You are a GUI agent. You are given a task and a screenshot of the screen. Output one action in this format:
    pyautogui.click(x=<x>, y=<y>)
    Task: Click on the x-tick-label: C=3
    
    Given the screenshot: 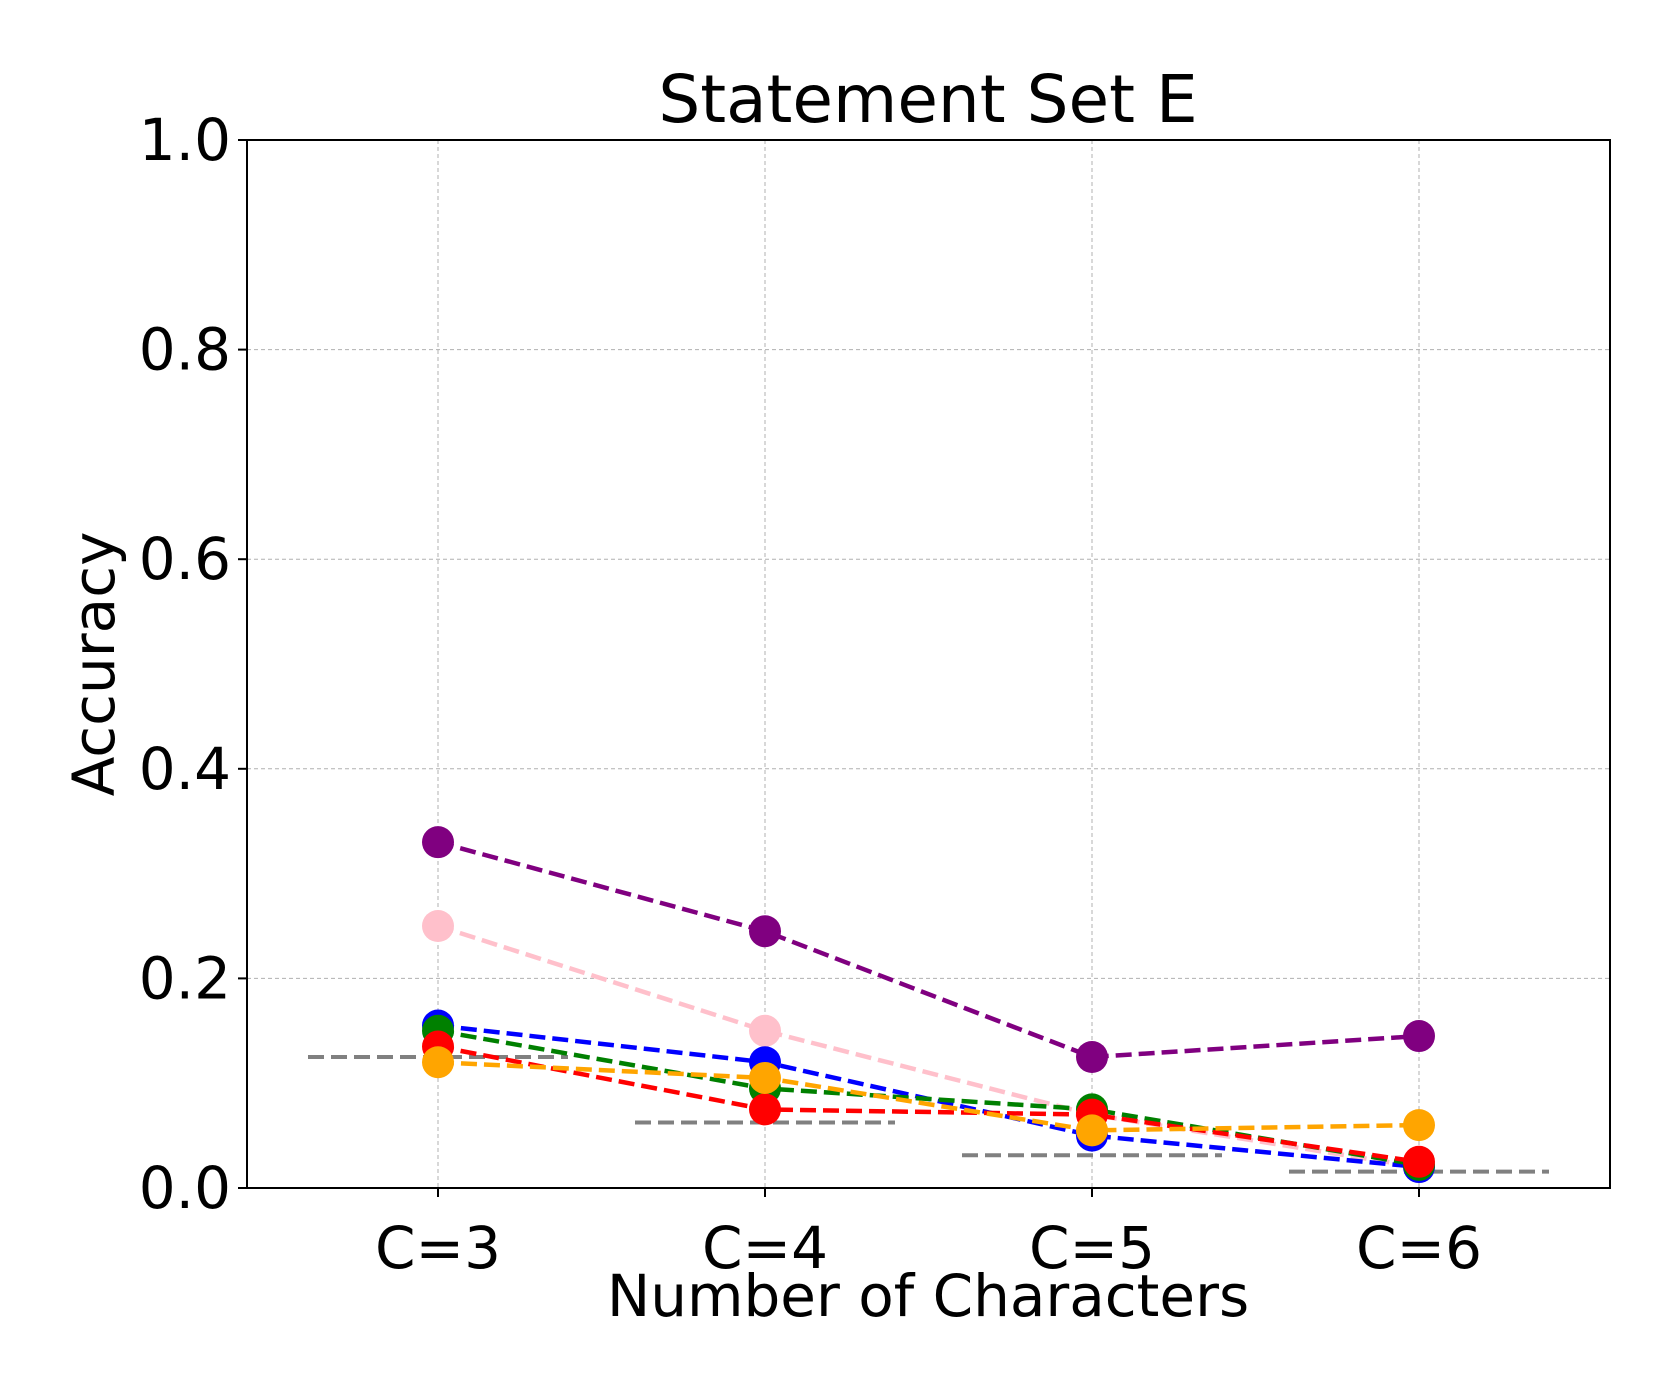 What is the action you would take?
    pyautogui.click(x=438, y=1248)
    